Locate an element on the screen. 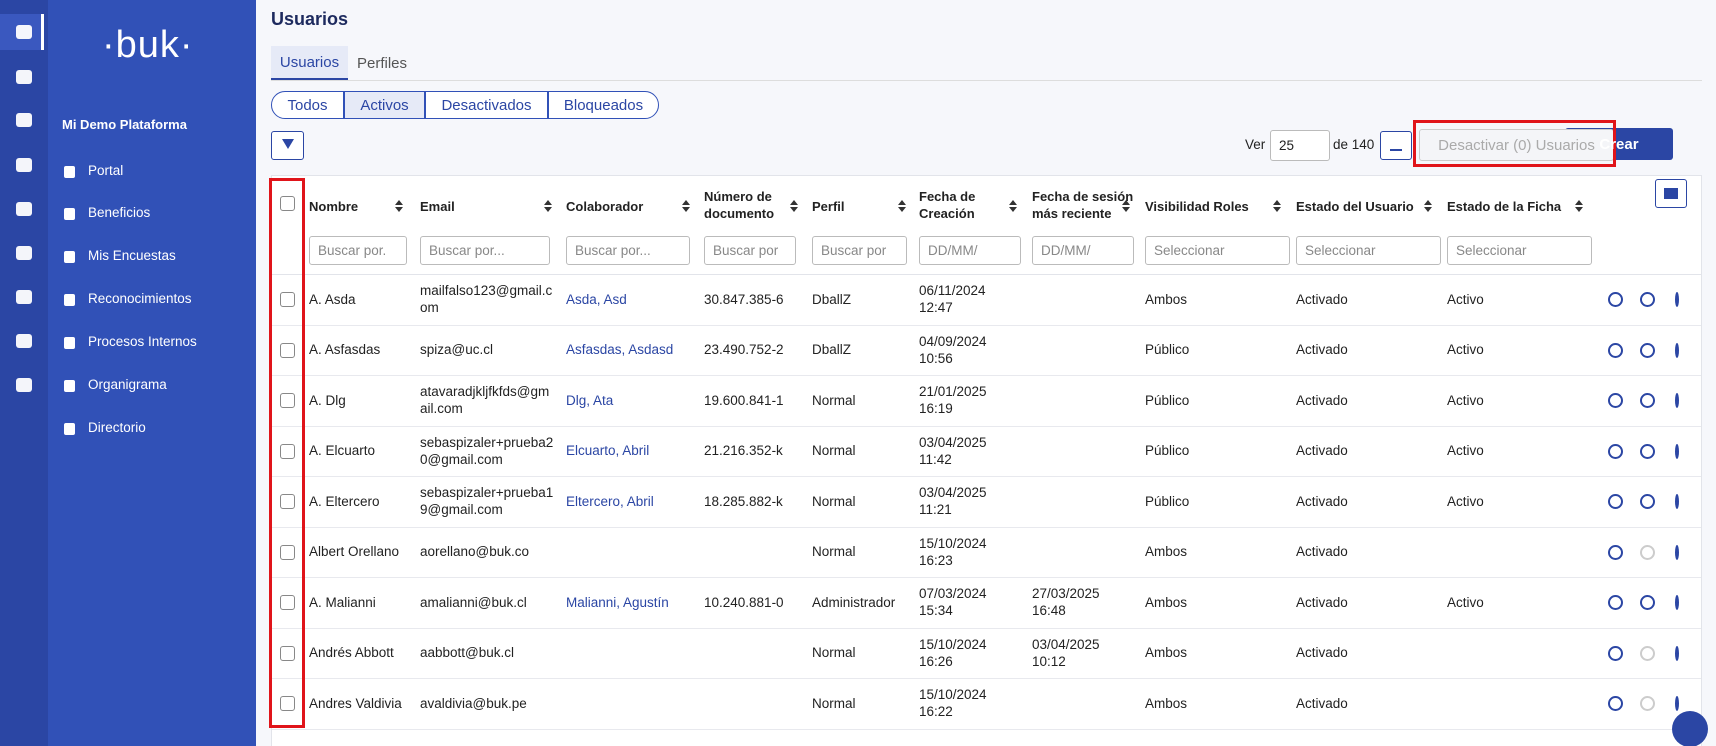  total-label: de 140 is located at coordinates (1353, 144).